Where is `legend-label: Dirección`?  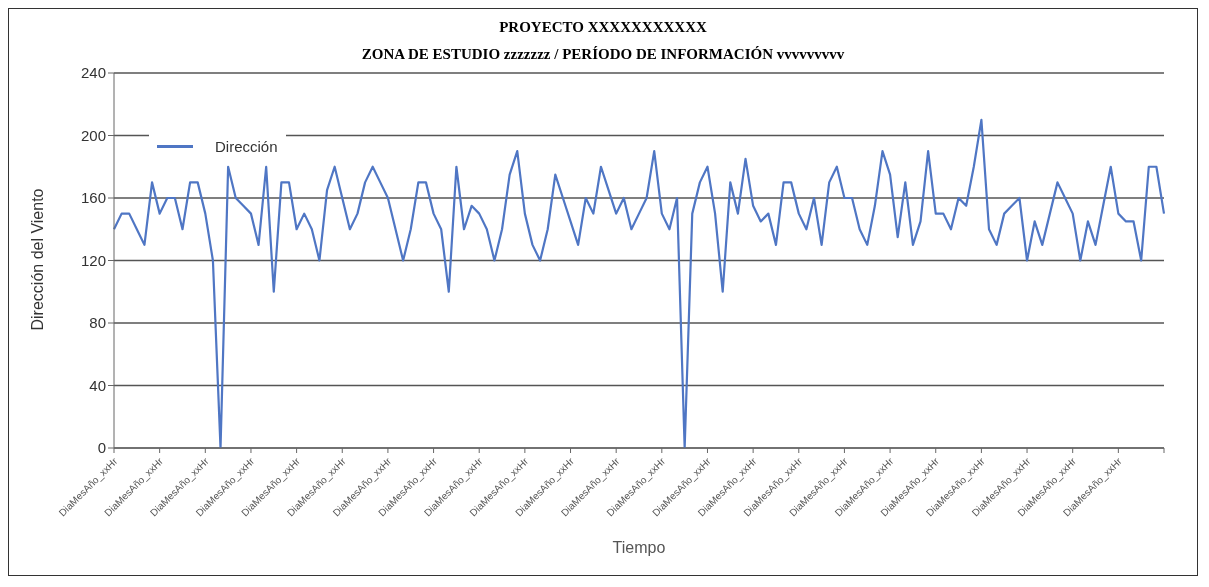
legend-label: Dirección is located at coordinates (246, 146).